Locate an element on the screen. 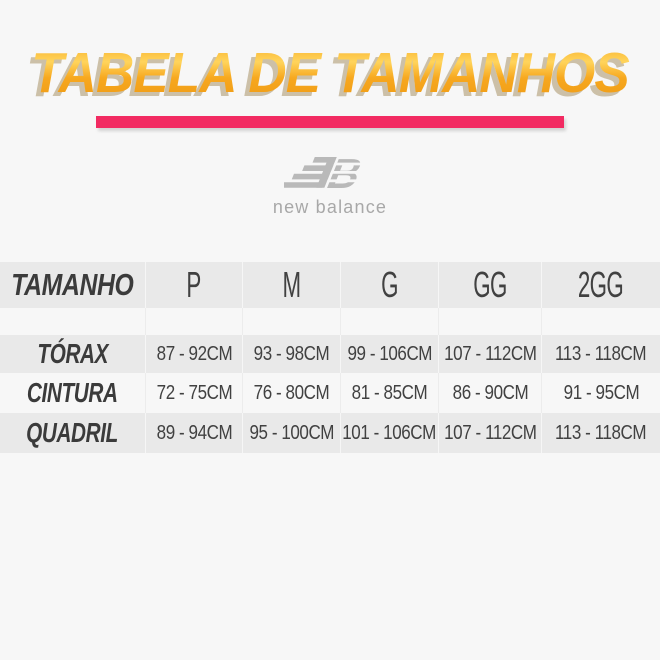 This screenshot has width=660, height=660. value-cell: 89 - 94CM is located at coordinates (193, 433).